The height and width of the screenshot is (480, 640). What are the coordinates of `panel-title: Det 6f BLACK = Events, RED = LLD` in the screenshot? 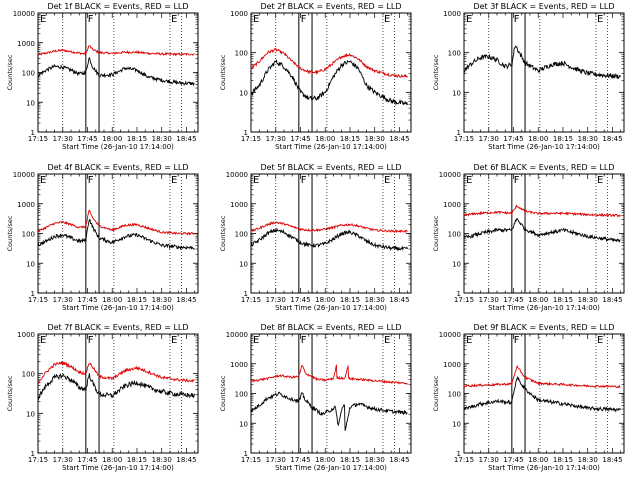 It's located at (543, 167).